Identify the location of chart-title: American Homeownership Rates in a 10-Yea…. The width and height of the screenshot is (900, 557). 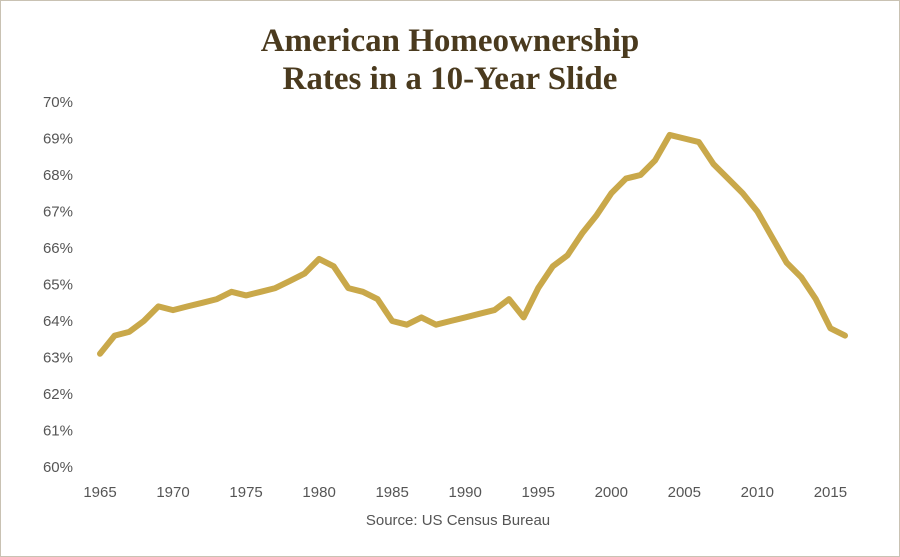
(450, 60).